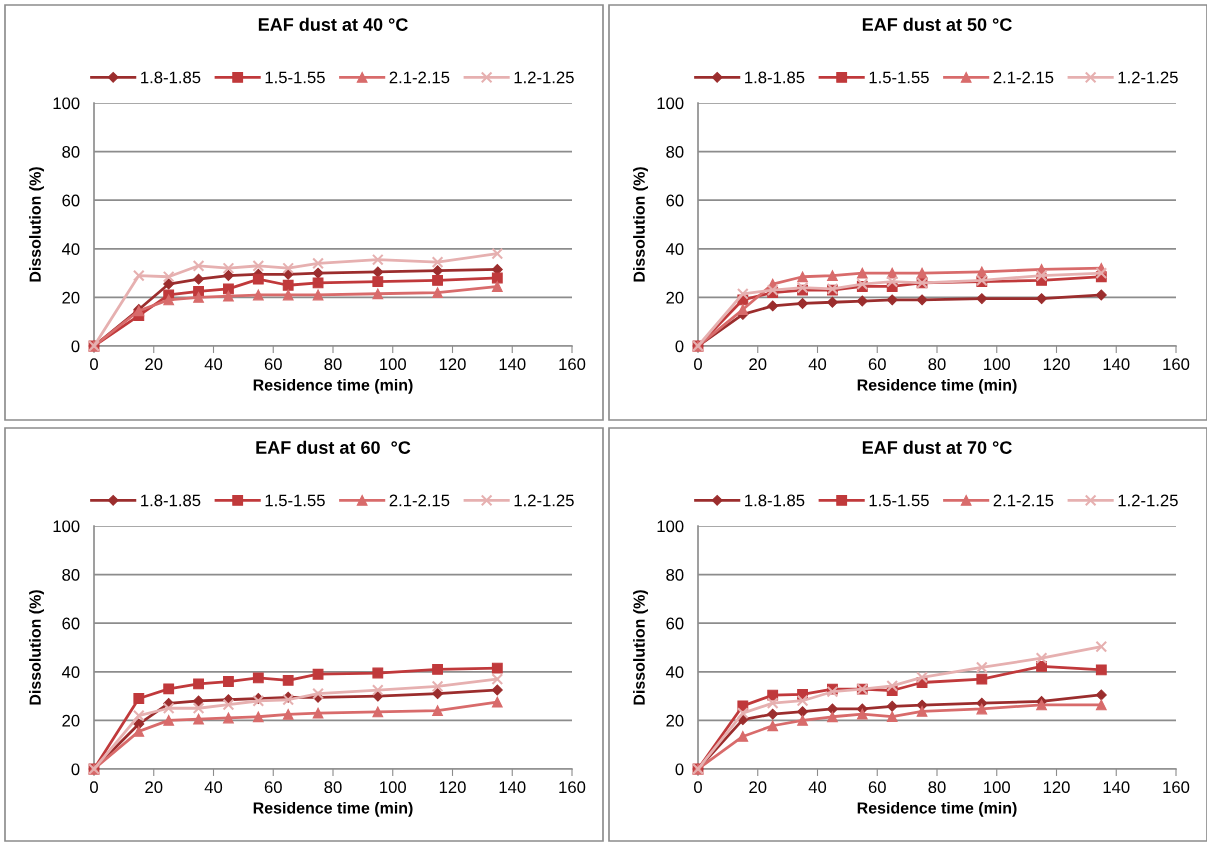 The image size is (1207, 843). What do you see at coordinates (937, 24) in the screenshot?
I see `chart-title: EAF dust at 50 °C` at bounding box center [937, 24].